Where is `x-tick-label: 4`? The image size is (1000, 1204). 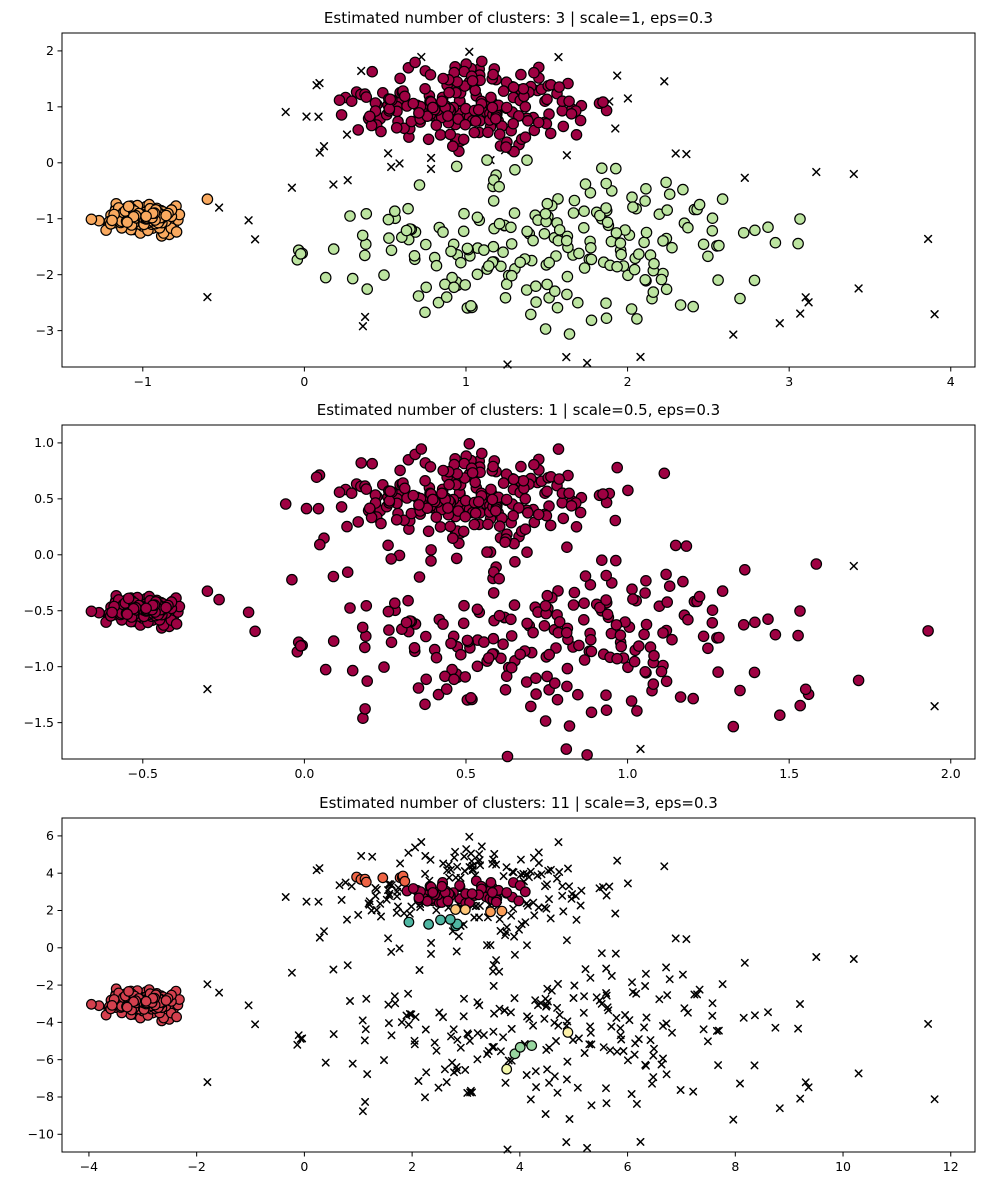
x-tick-label: 4 is located at coordinates (951, 381).